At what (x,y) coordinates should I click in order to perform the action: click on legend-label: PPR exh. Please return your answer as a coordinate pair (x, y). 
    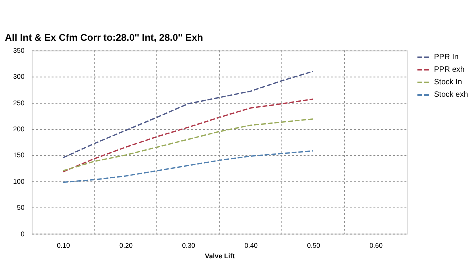
    Looking at the image, I should click on (449, 69).